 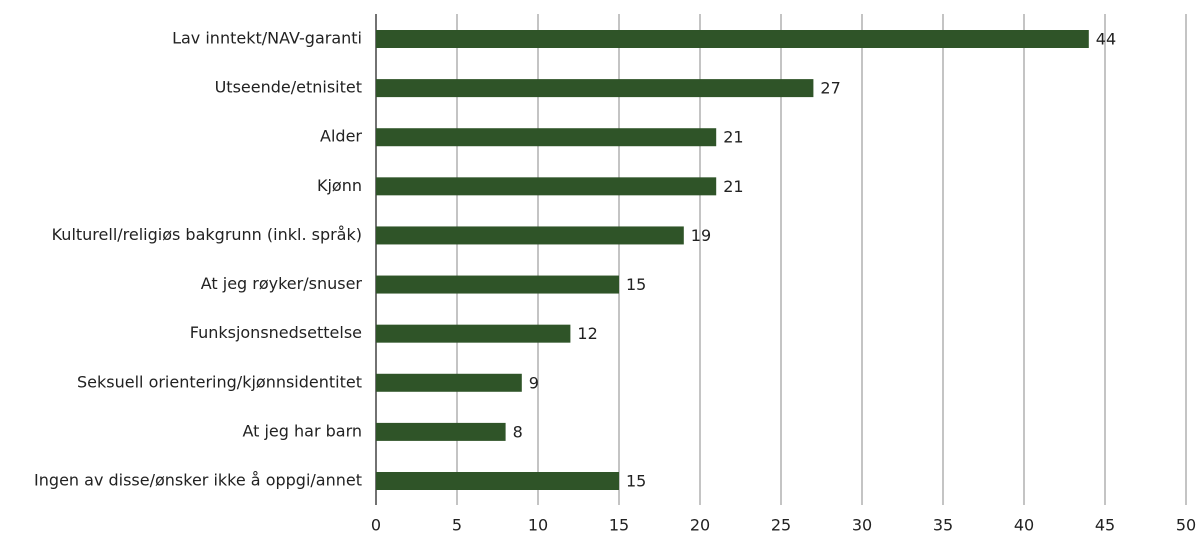 I want to click on y-tick-label: Kjønn, so click(x=339, y=185).